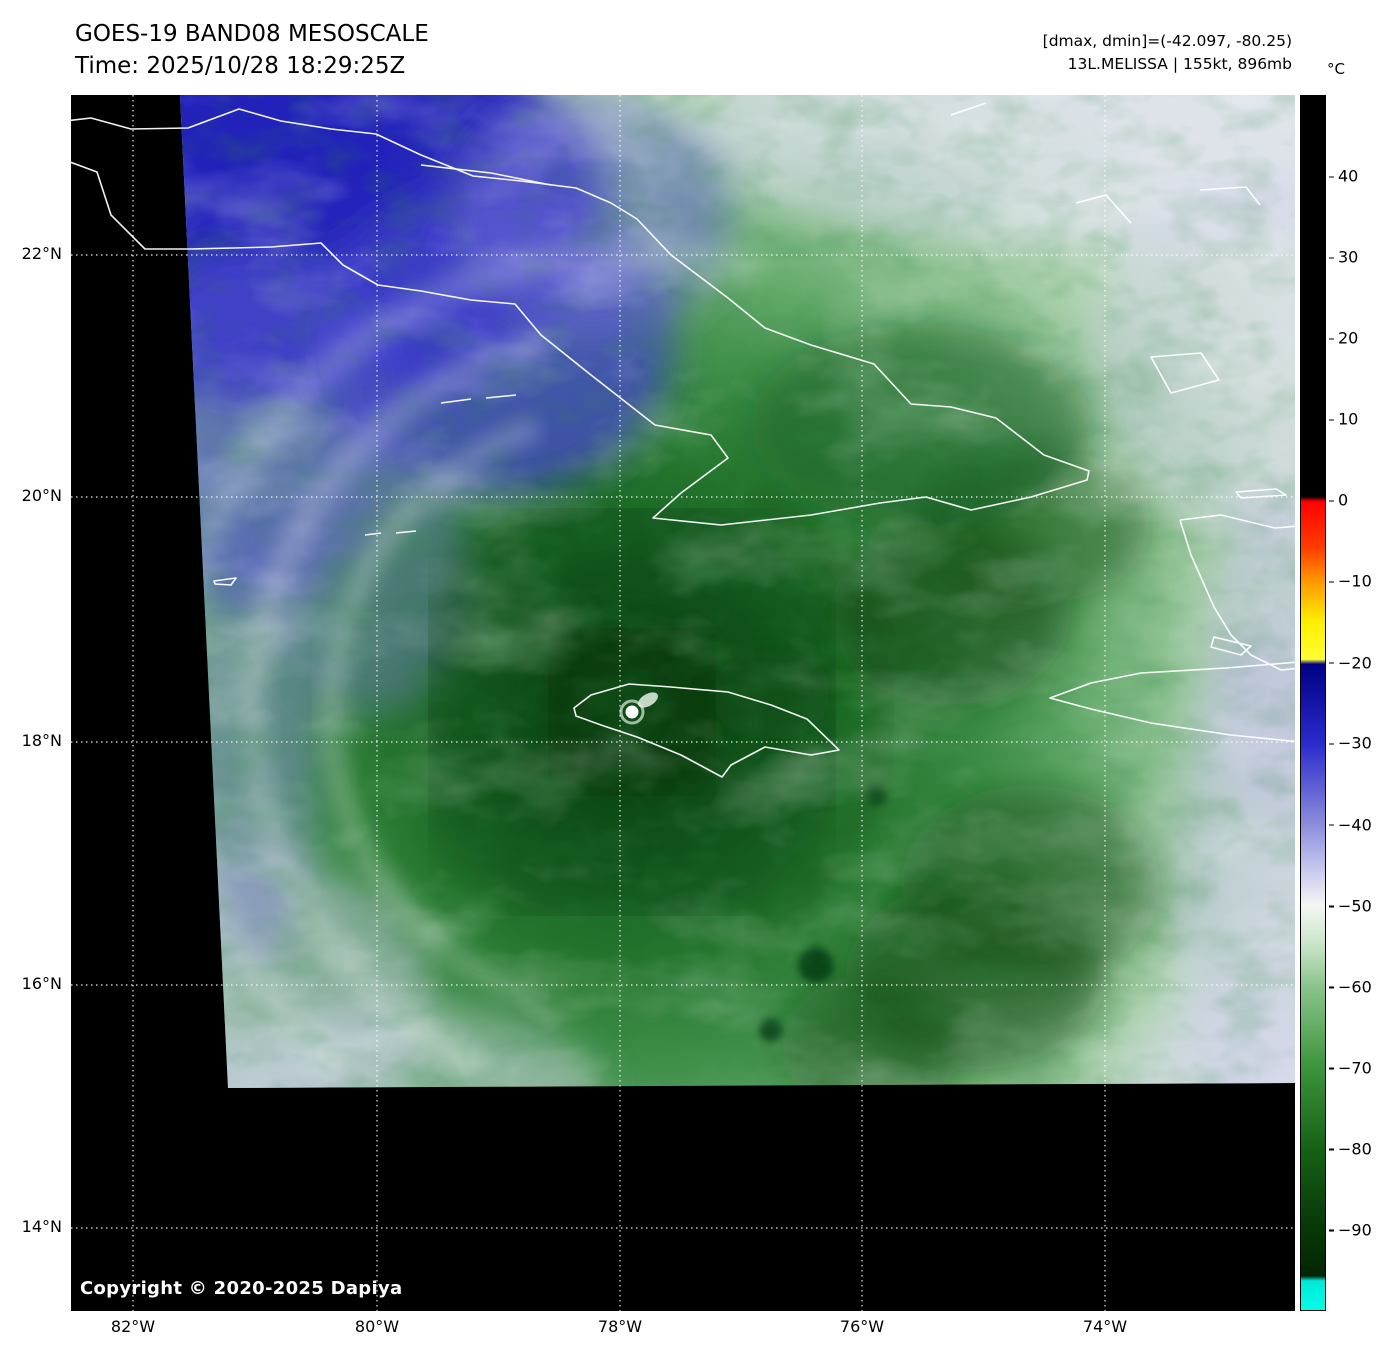  Describe the element at coordinates (478, 399) in the screenshot. I see `coastline-jardines` at that location.